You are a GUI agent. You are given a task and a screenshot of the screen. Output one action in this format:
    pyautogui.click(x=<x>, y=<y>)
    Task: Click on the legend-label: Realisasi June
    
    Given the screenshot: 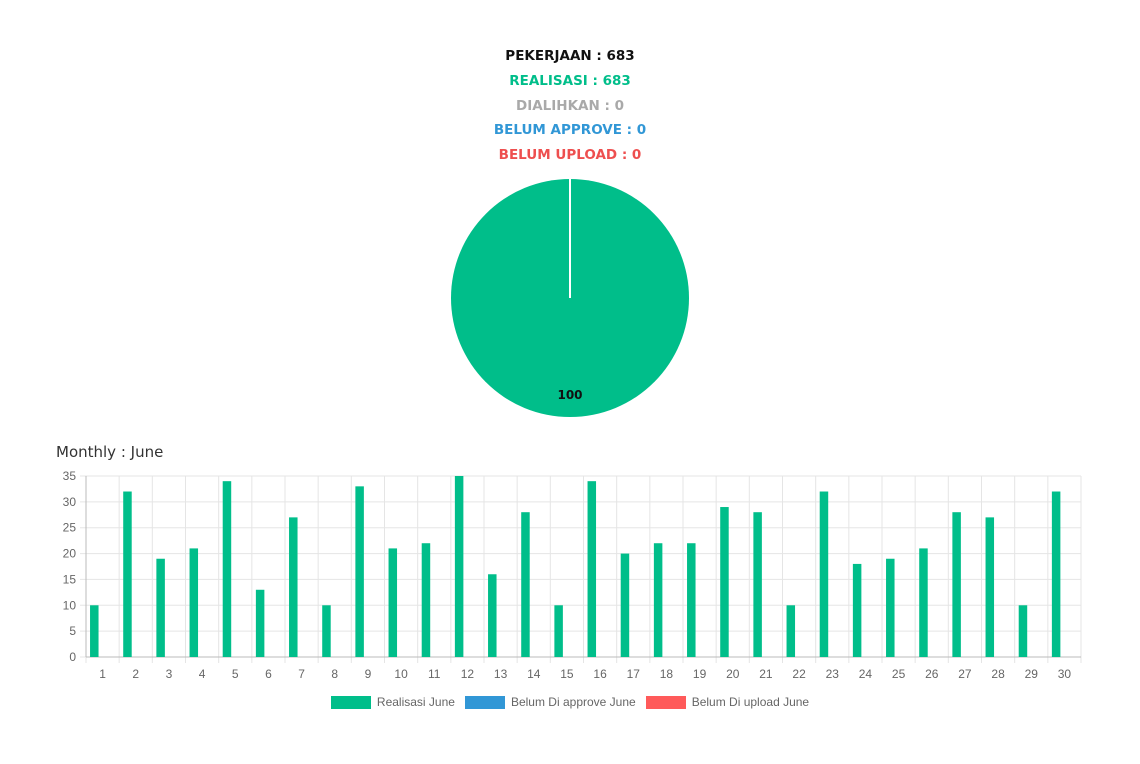 What is the action you would take?
    pyautogui.click(x=415, y=702)
    